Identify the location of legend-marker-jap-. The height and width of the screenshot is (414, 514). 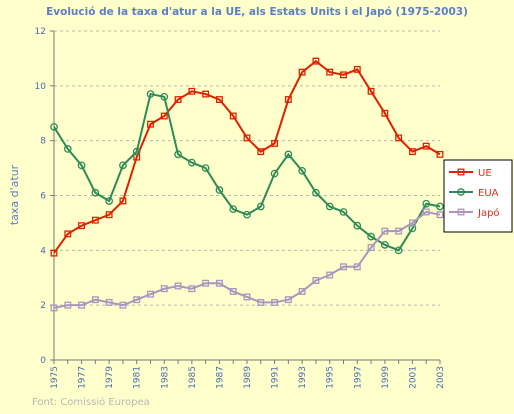
(461, 212).